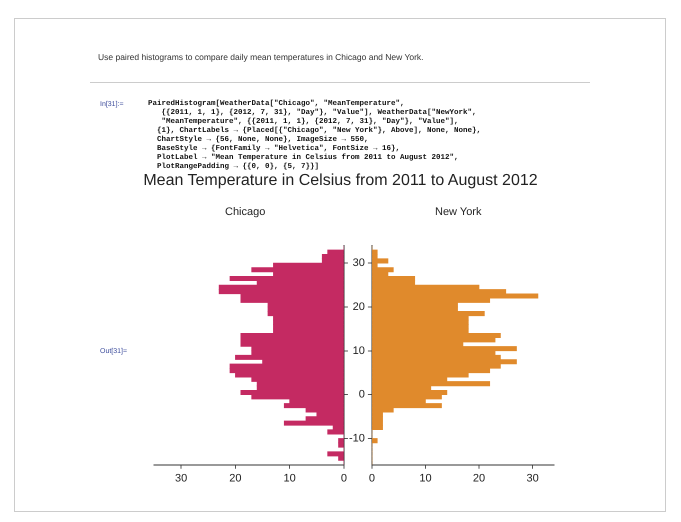 The height and width of the screenshot is (522, 681). I want to click on y-tick-label: 20, so click(358, 307).